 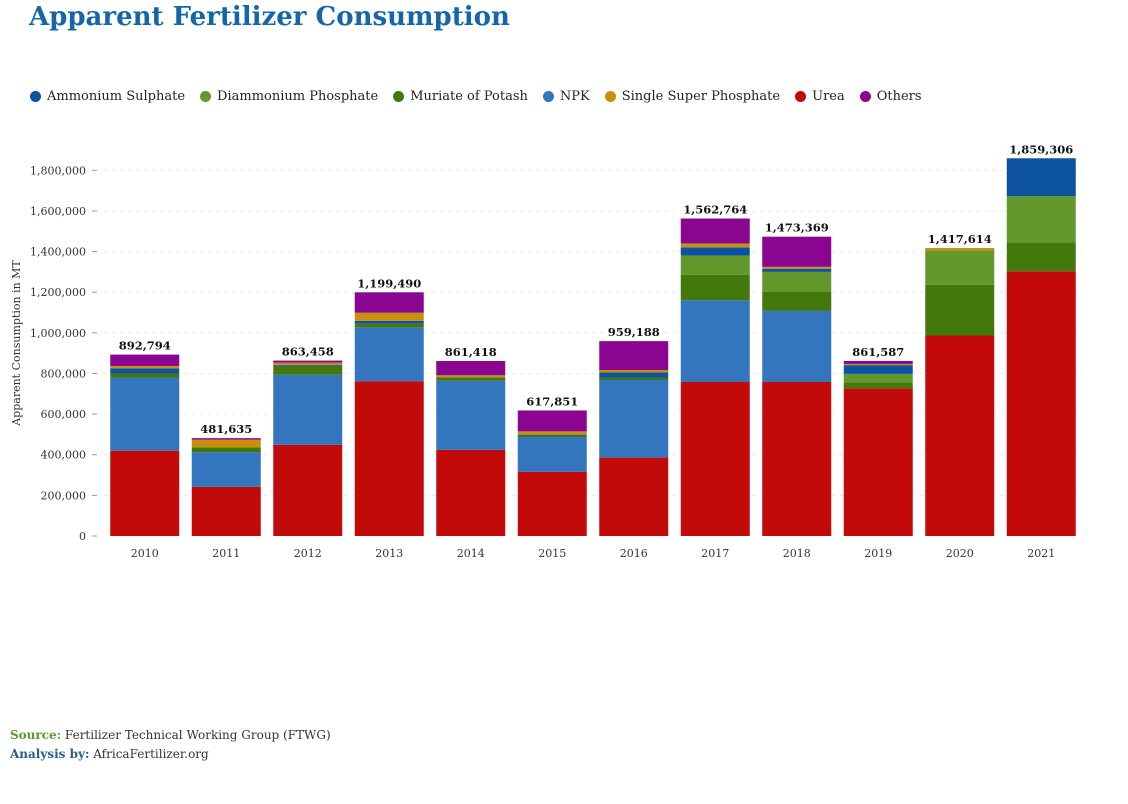 What do you see at coordinates (634, 332) in the screenshot?
I see `bar-total-label: 959,188` at bounding box center [634, 332].